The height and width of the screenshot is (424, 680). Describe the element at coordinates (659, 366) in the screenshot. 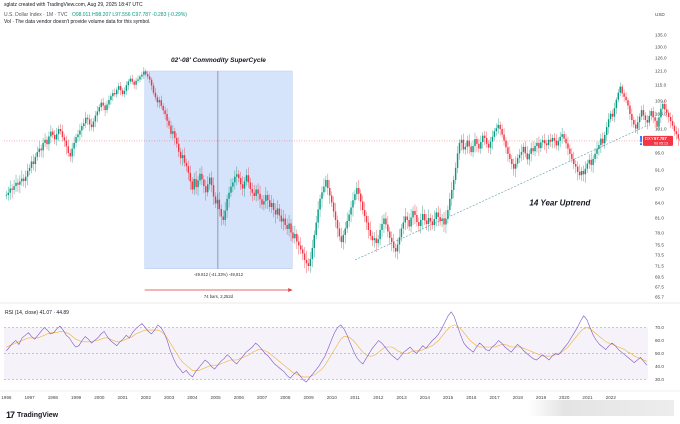

I see `rsi-tick-label: 40.0` at that location.